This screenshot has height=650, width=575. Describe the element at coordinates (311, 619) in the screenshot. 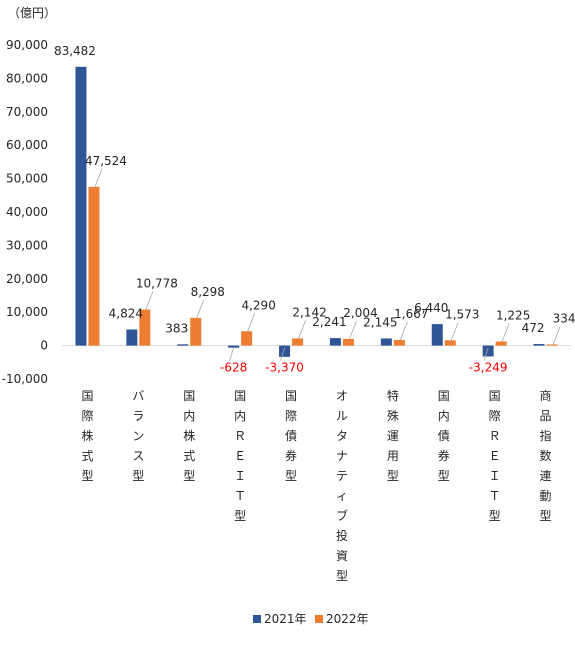

I see `legend: 2021年 2022年` at that location.